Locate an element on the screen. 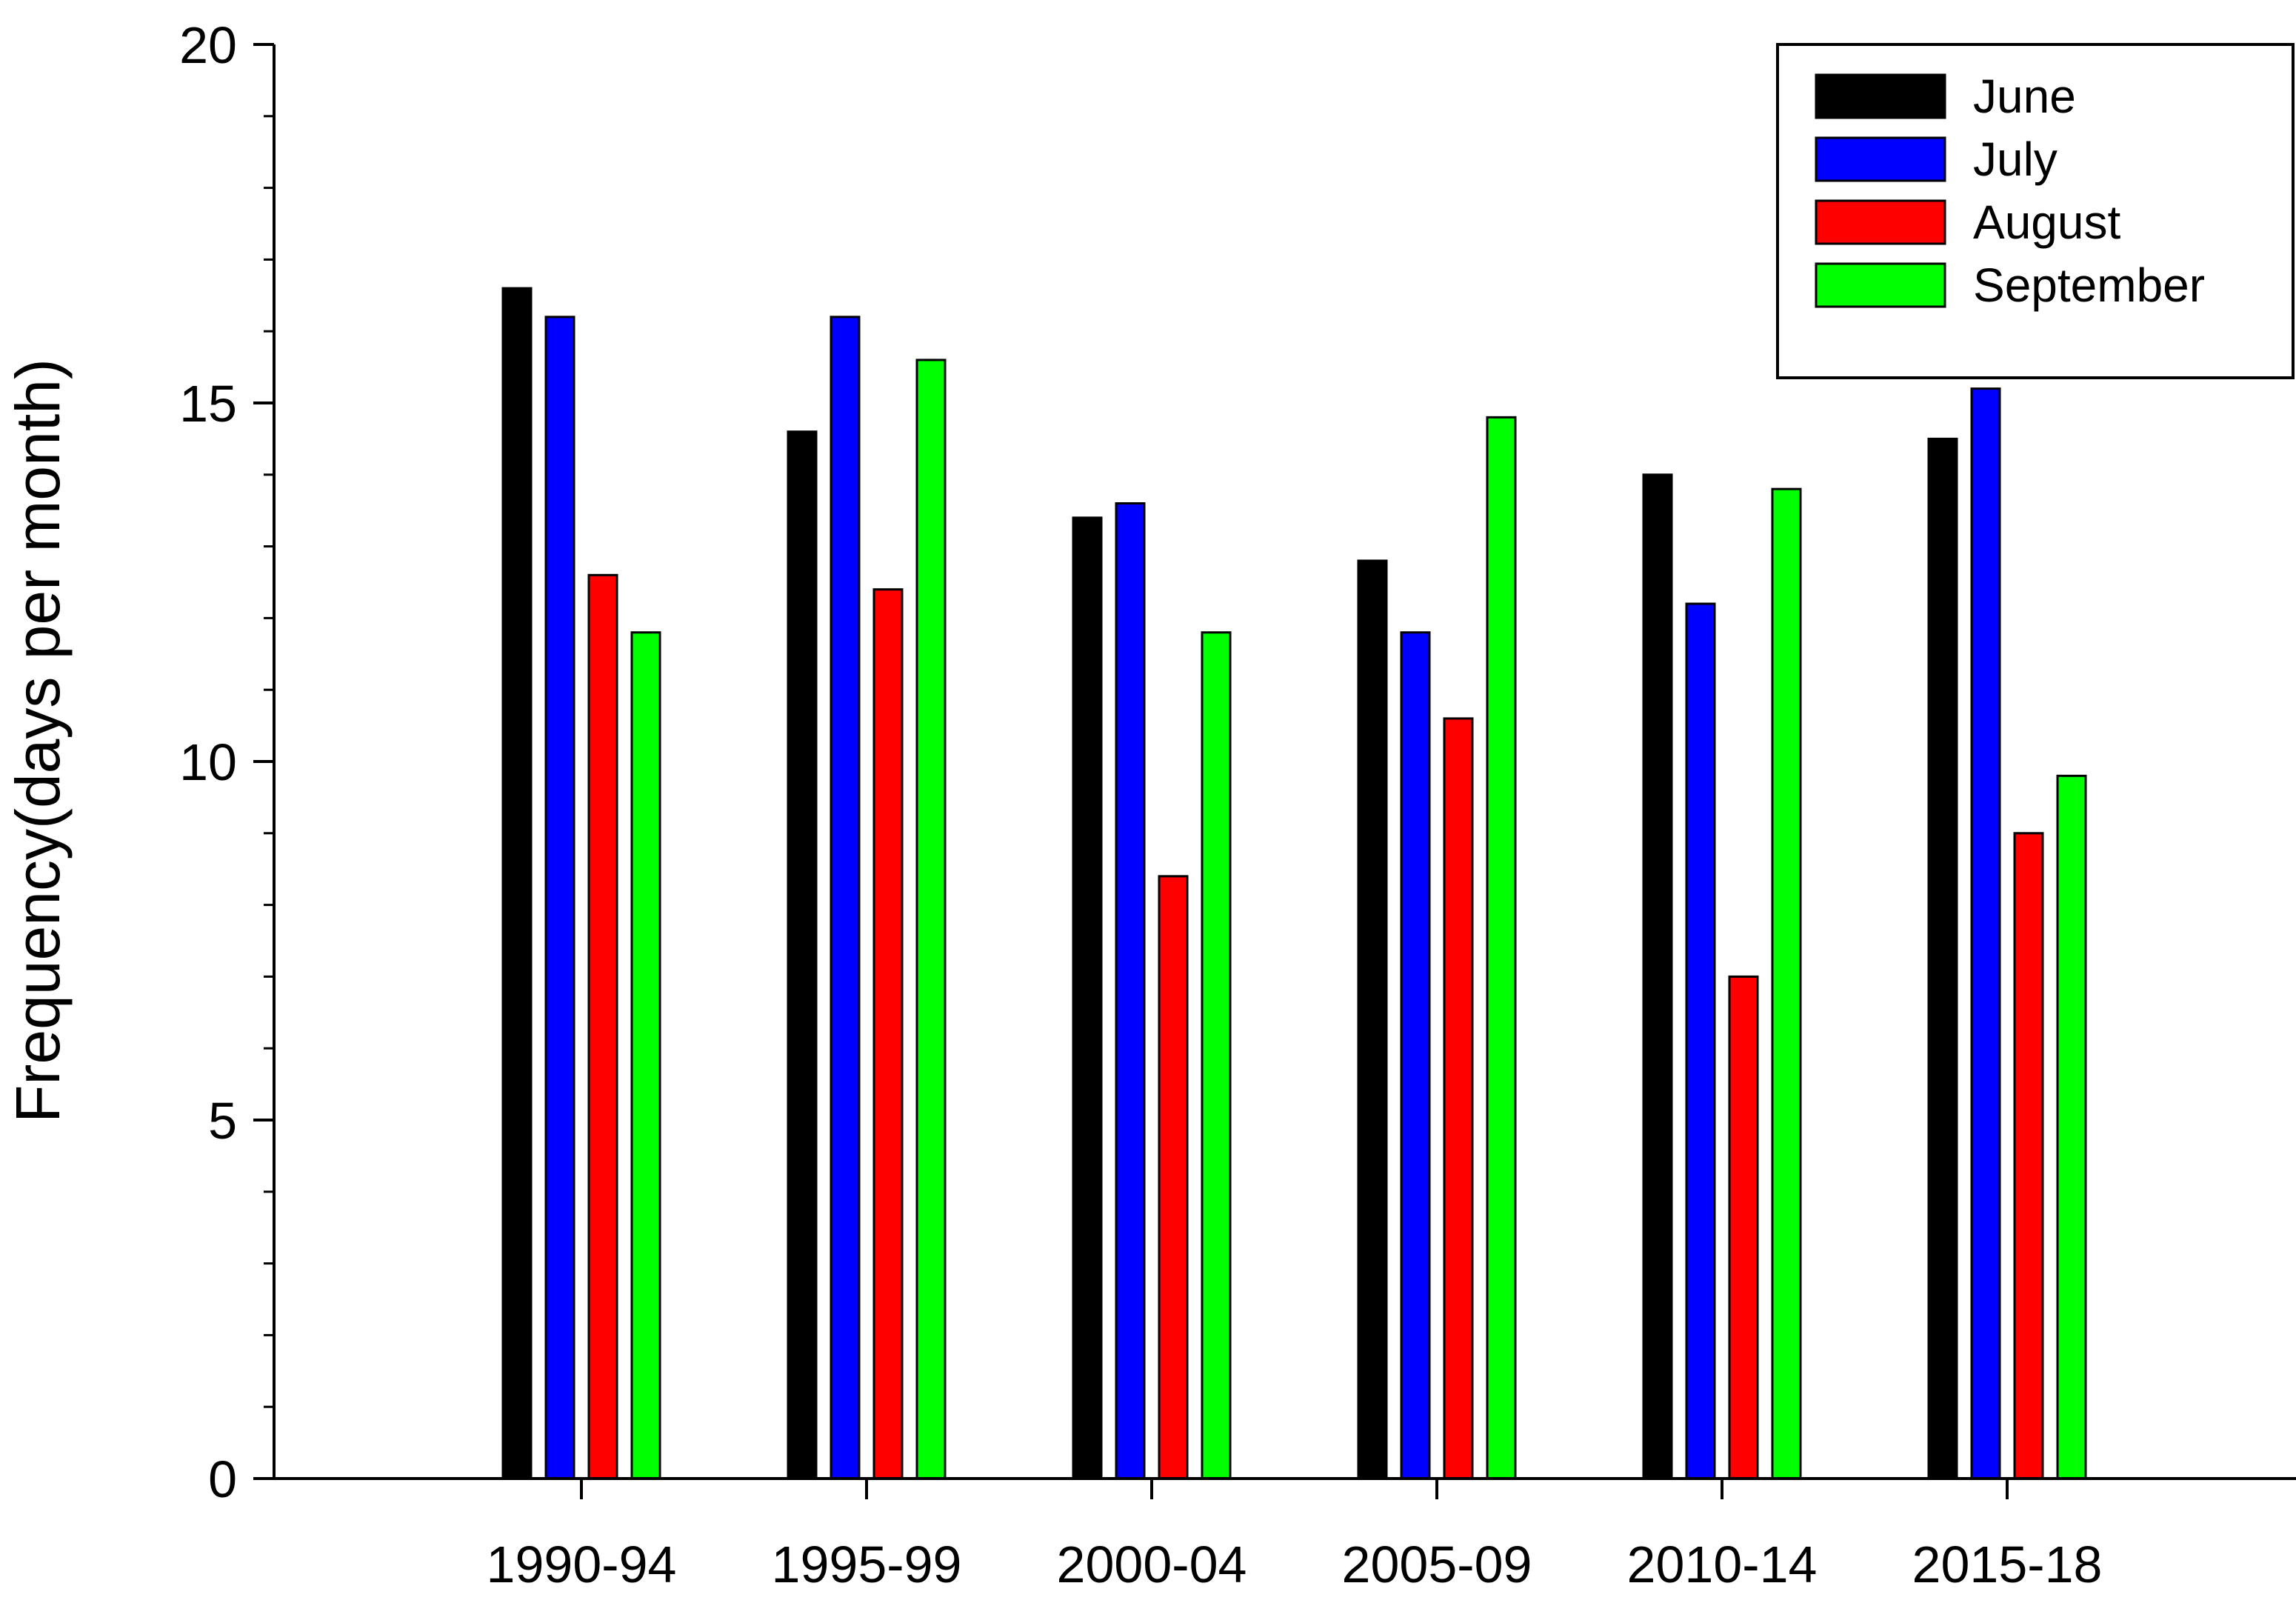 This screenshot has height=1603, width=2296. x-tick-label: 2005-09 is located at coordinates (1437, 1564).